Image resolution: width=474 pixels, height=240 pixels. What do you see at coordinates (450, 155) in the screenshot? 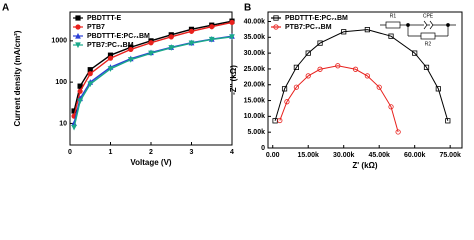
I see `x-tick-label: 75.00k` at bounding box center [450, 155].